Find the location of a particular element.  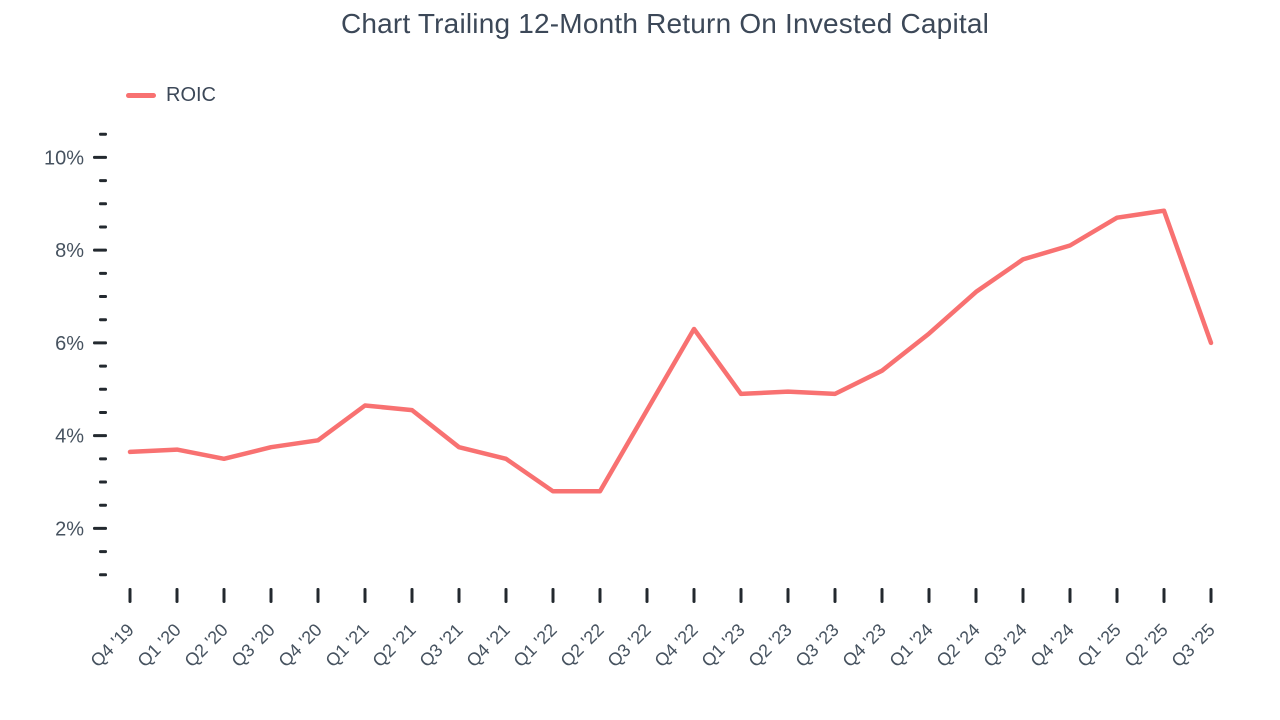

x-tick-label: Q4 '22 is located at coordinates (676, 645).